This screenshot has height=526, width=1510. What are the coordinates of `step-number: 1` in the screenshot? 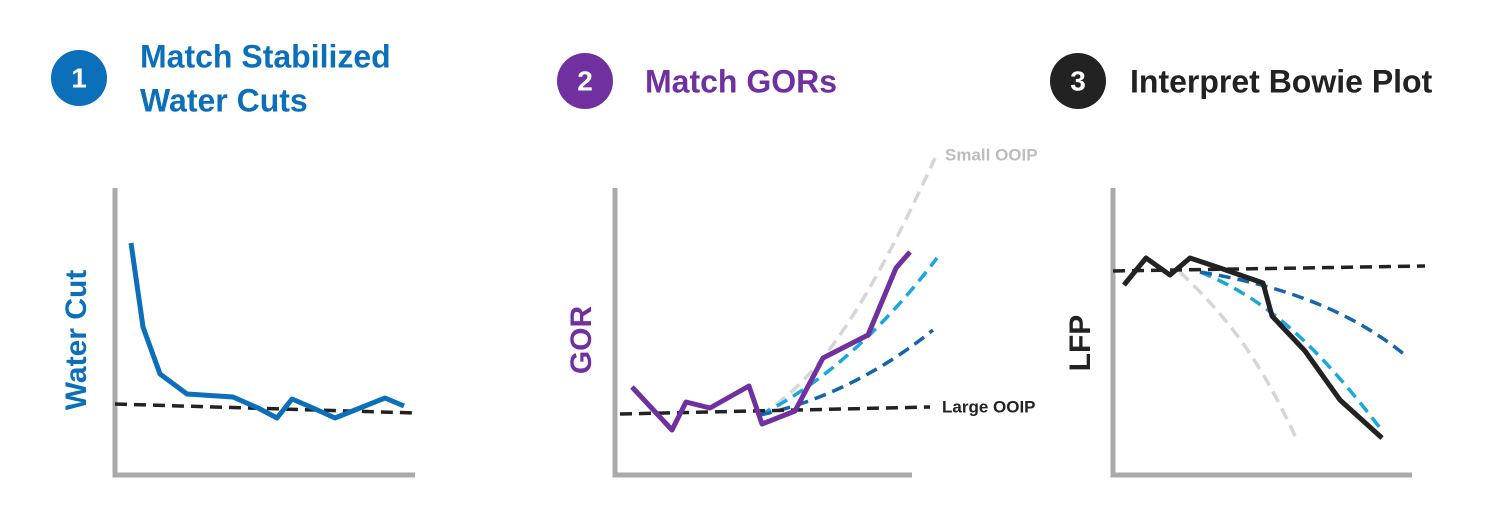 It's located at (79, 77).